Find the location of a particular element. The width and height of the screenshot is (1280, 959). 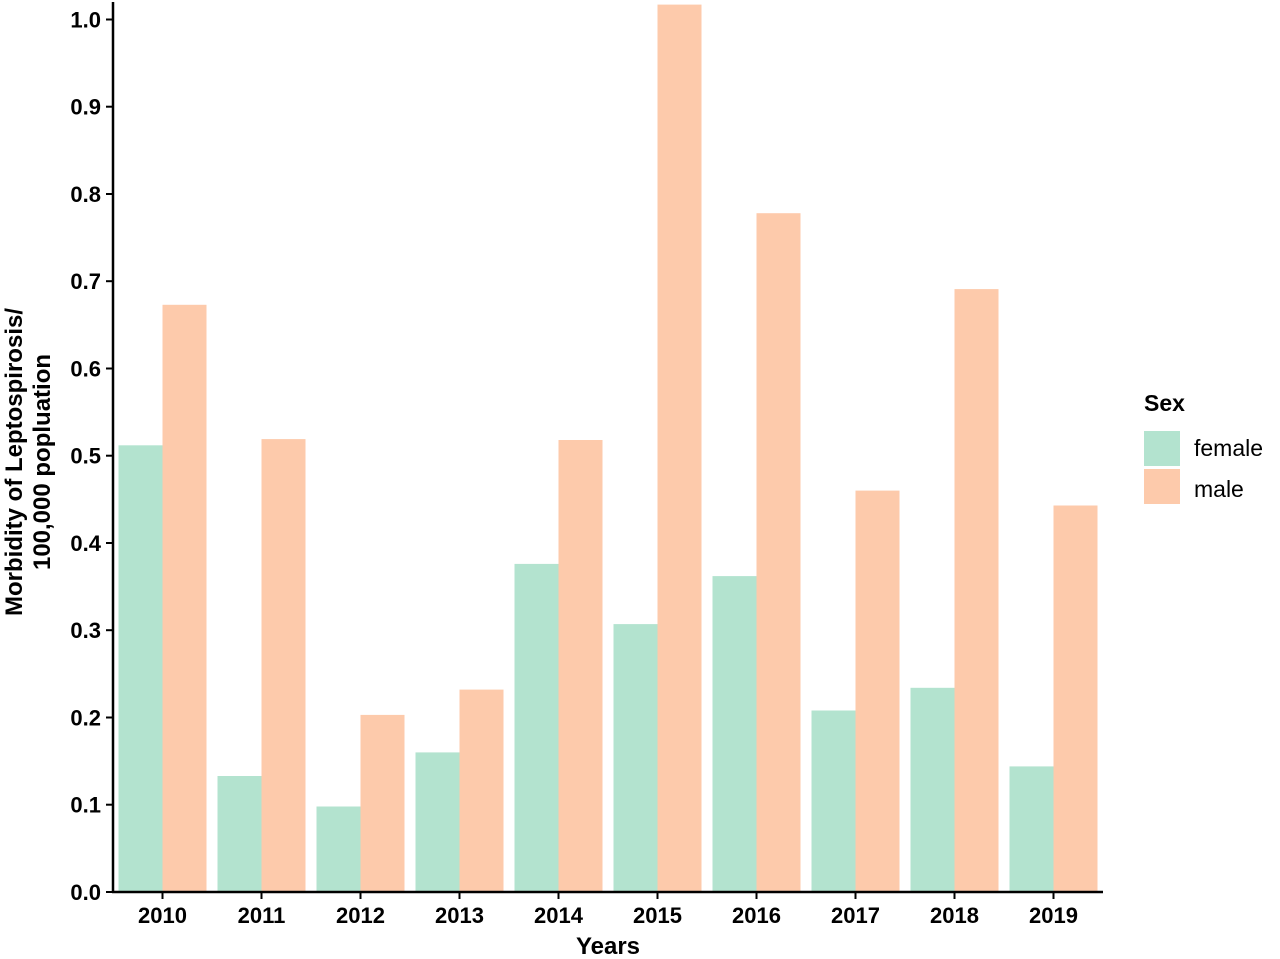

bar-female-2017 is located at coordinates (833, 801).